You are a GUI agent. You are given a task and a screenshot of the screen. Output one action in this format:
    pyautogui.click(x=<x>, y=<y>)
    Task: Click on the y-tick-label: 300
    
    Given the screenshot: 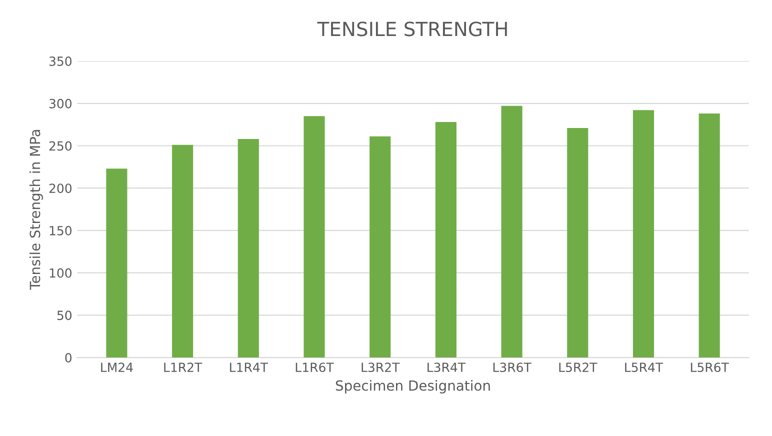 What is the action you would take?
    pyautogui.click(x=60, y=103)
    